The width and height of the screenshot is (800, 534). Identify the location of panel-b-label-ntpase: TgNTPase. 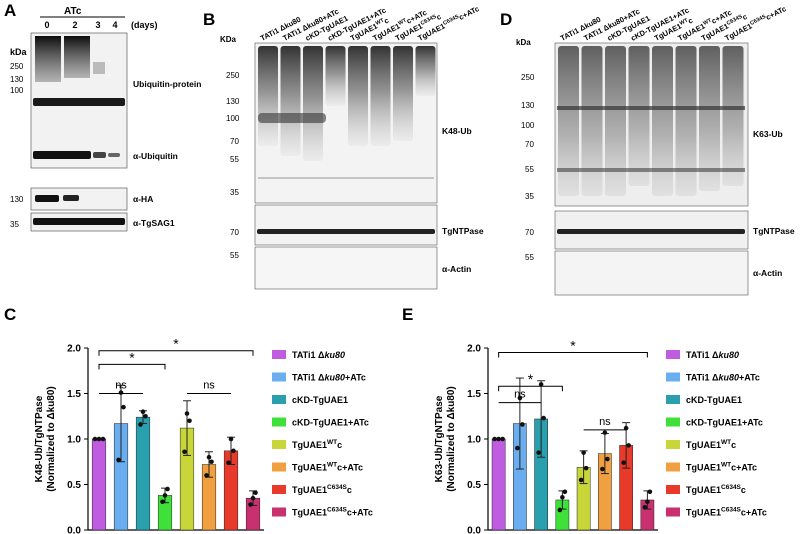
(463, 231).